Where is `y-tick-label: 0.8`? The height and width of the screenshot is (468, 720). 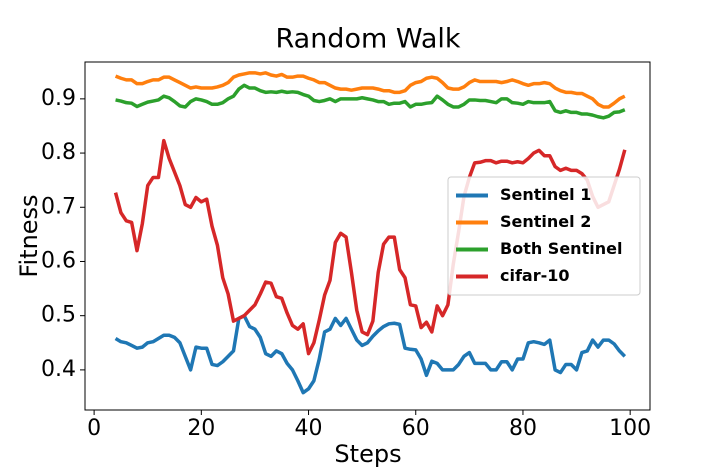
y-tick-label: 0.8 is located at coordinates (58, 152).